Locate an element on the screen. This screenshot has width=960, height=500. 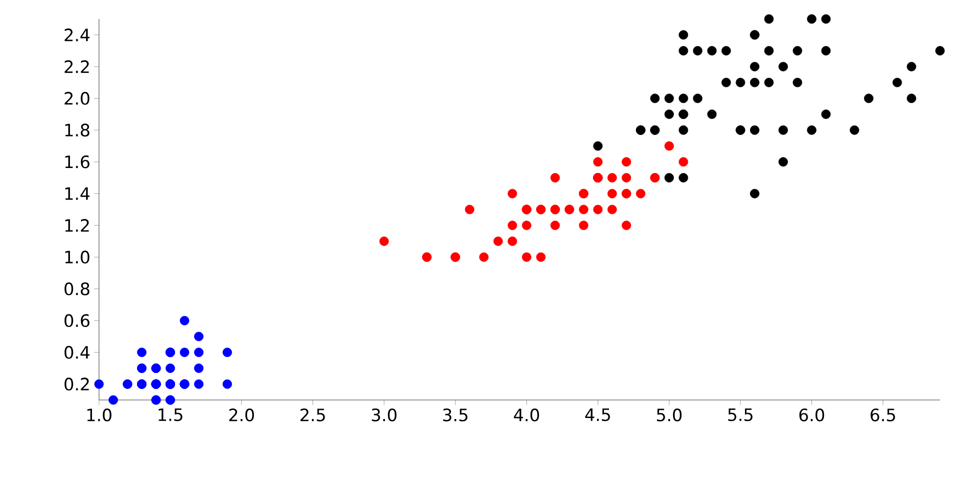
y-tick-label: 2.2 is located at coordinates (76, 66).